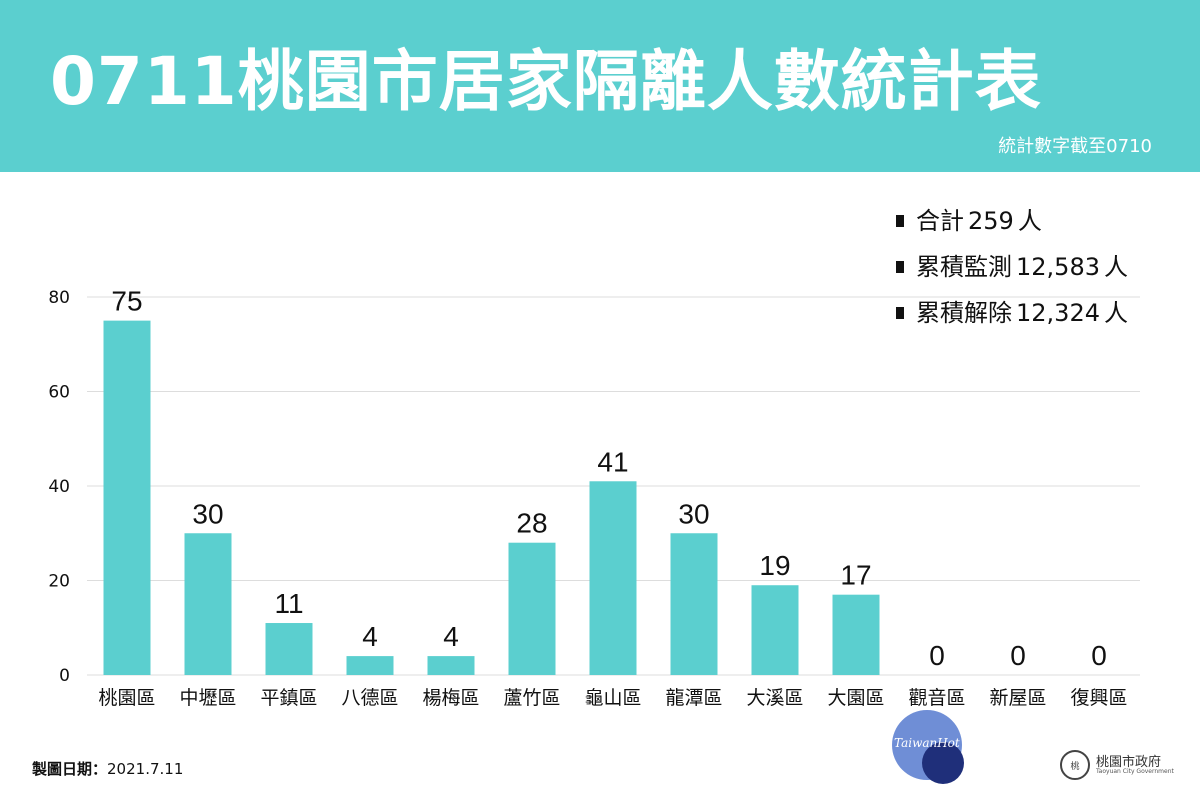 This screenshot has width=1200, height=800. I want to click on stat-released-value: 12,324, so click(1058, 313).